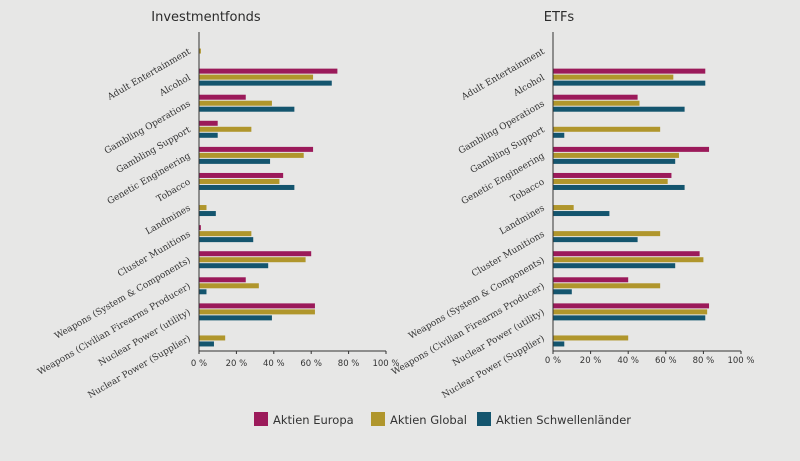  What do you see at coordinates (313, 420) in the screenshot?
I see `legend-label-aktien-europa: Aktien Europa` at bounding box center [313, 420].